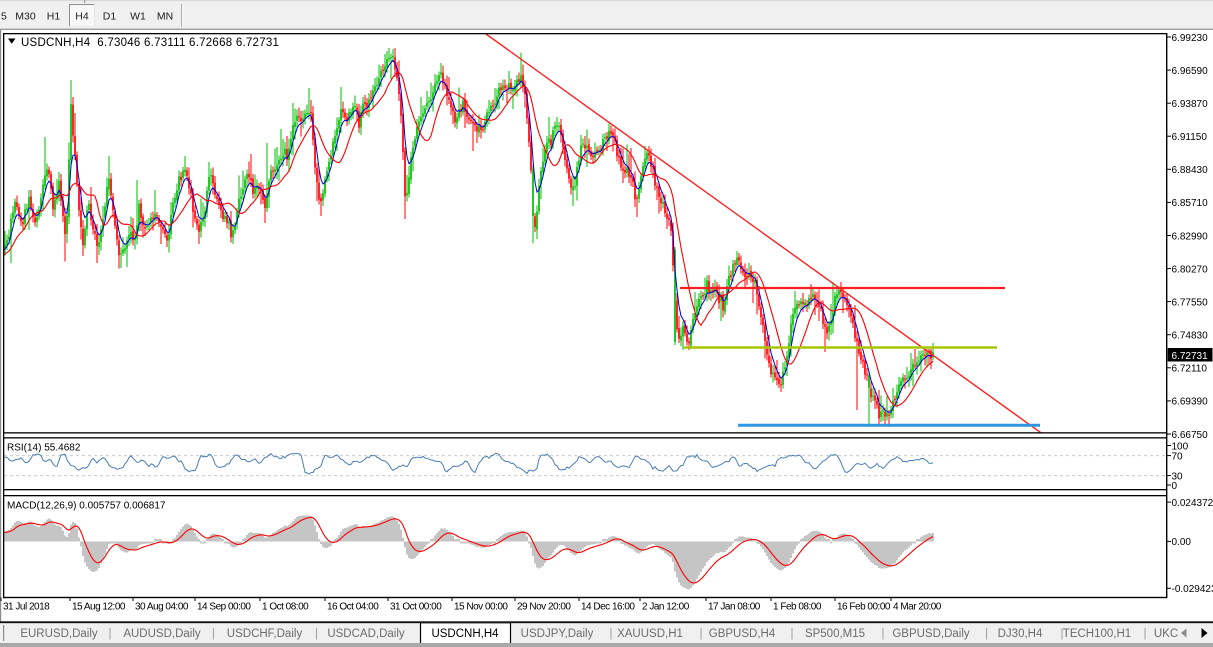 The width and height of the screenshot is (1213, 647). Describe the element at coordinates (742, 634) in the screenshot. I see `svg-text: GBPUSD,H4` at that location.